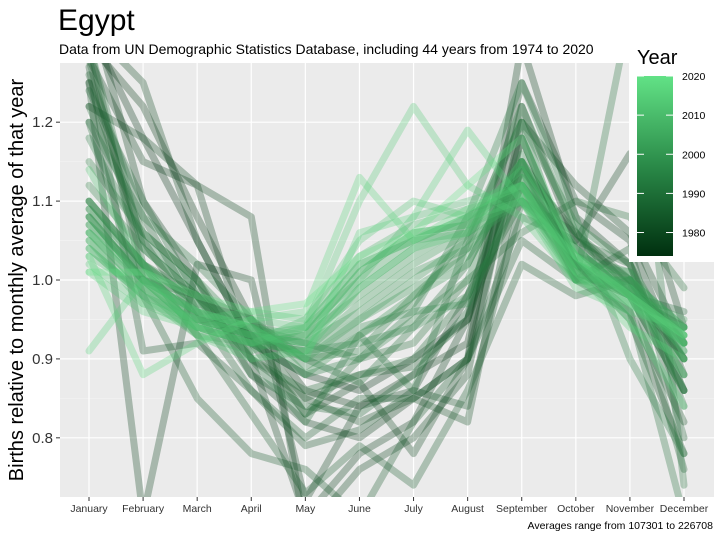 The image size is (720, 540). What do you see at coordinates (413, 509) in the screenshot?
I see `x-tick-label: July` at bounding box center [413, 509].